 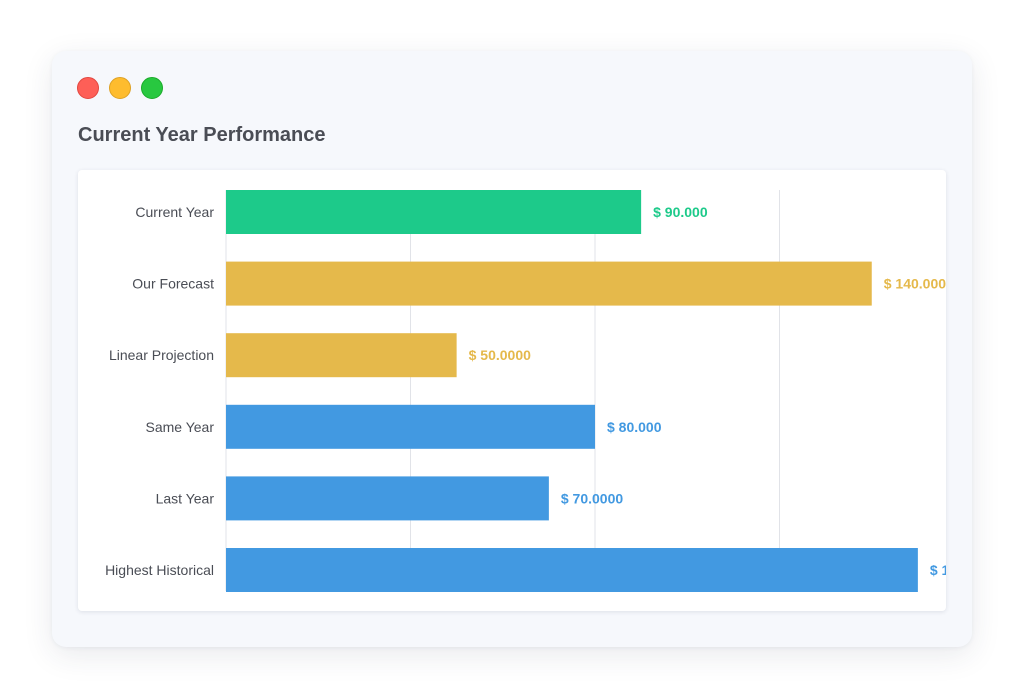 What do you see at coordinates (180, 427) in the screenshot?
I see `category-label: Same Year` at bounding box center [180, 427].